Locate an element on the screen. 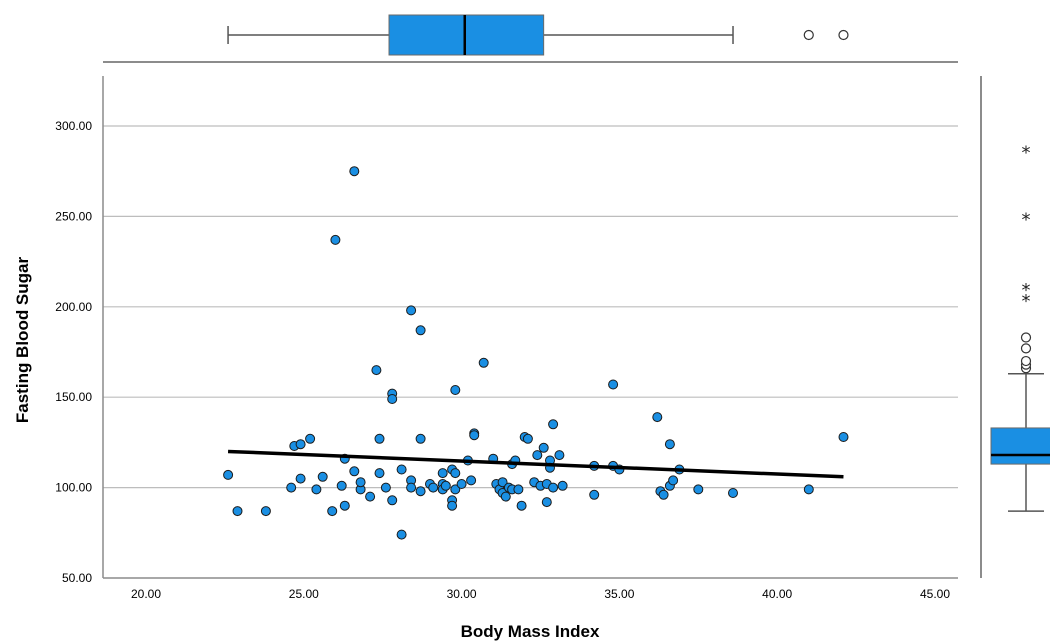 This screenshot has height=643, width=1050. x-boxplot is located at coordinates (538, 35).